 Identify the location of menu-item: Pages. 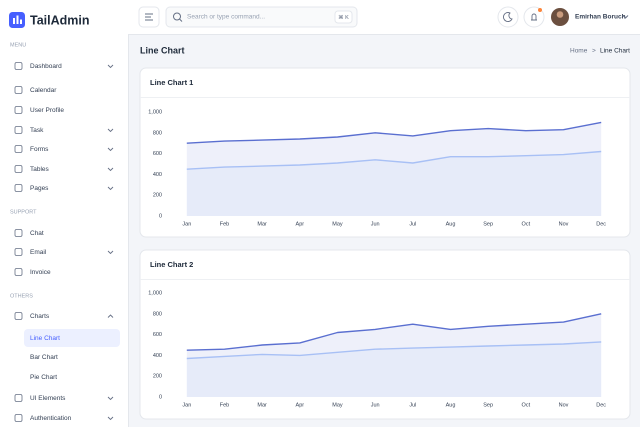
(39, 188).